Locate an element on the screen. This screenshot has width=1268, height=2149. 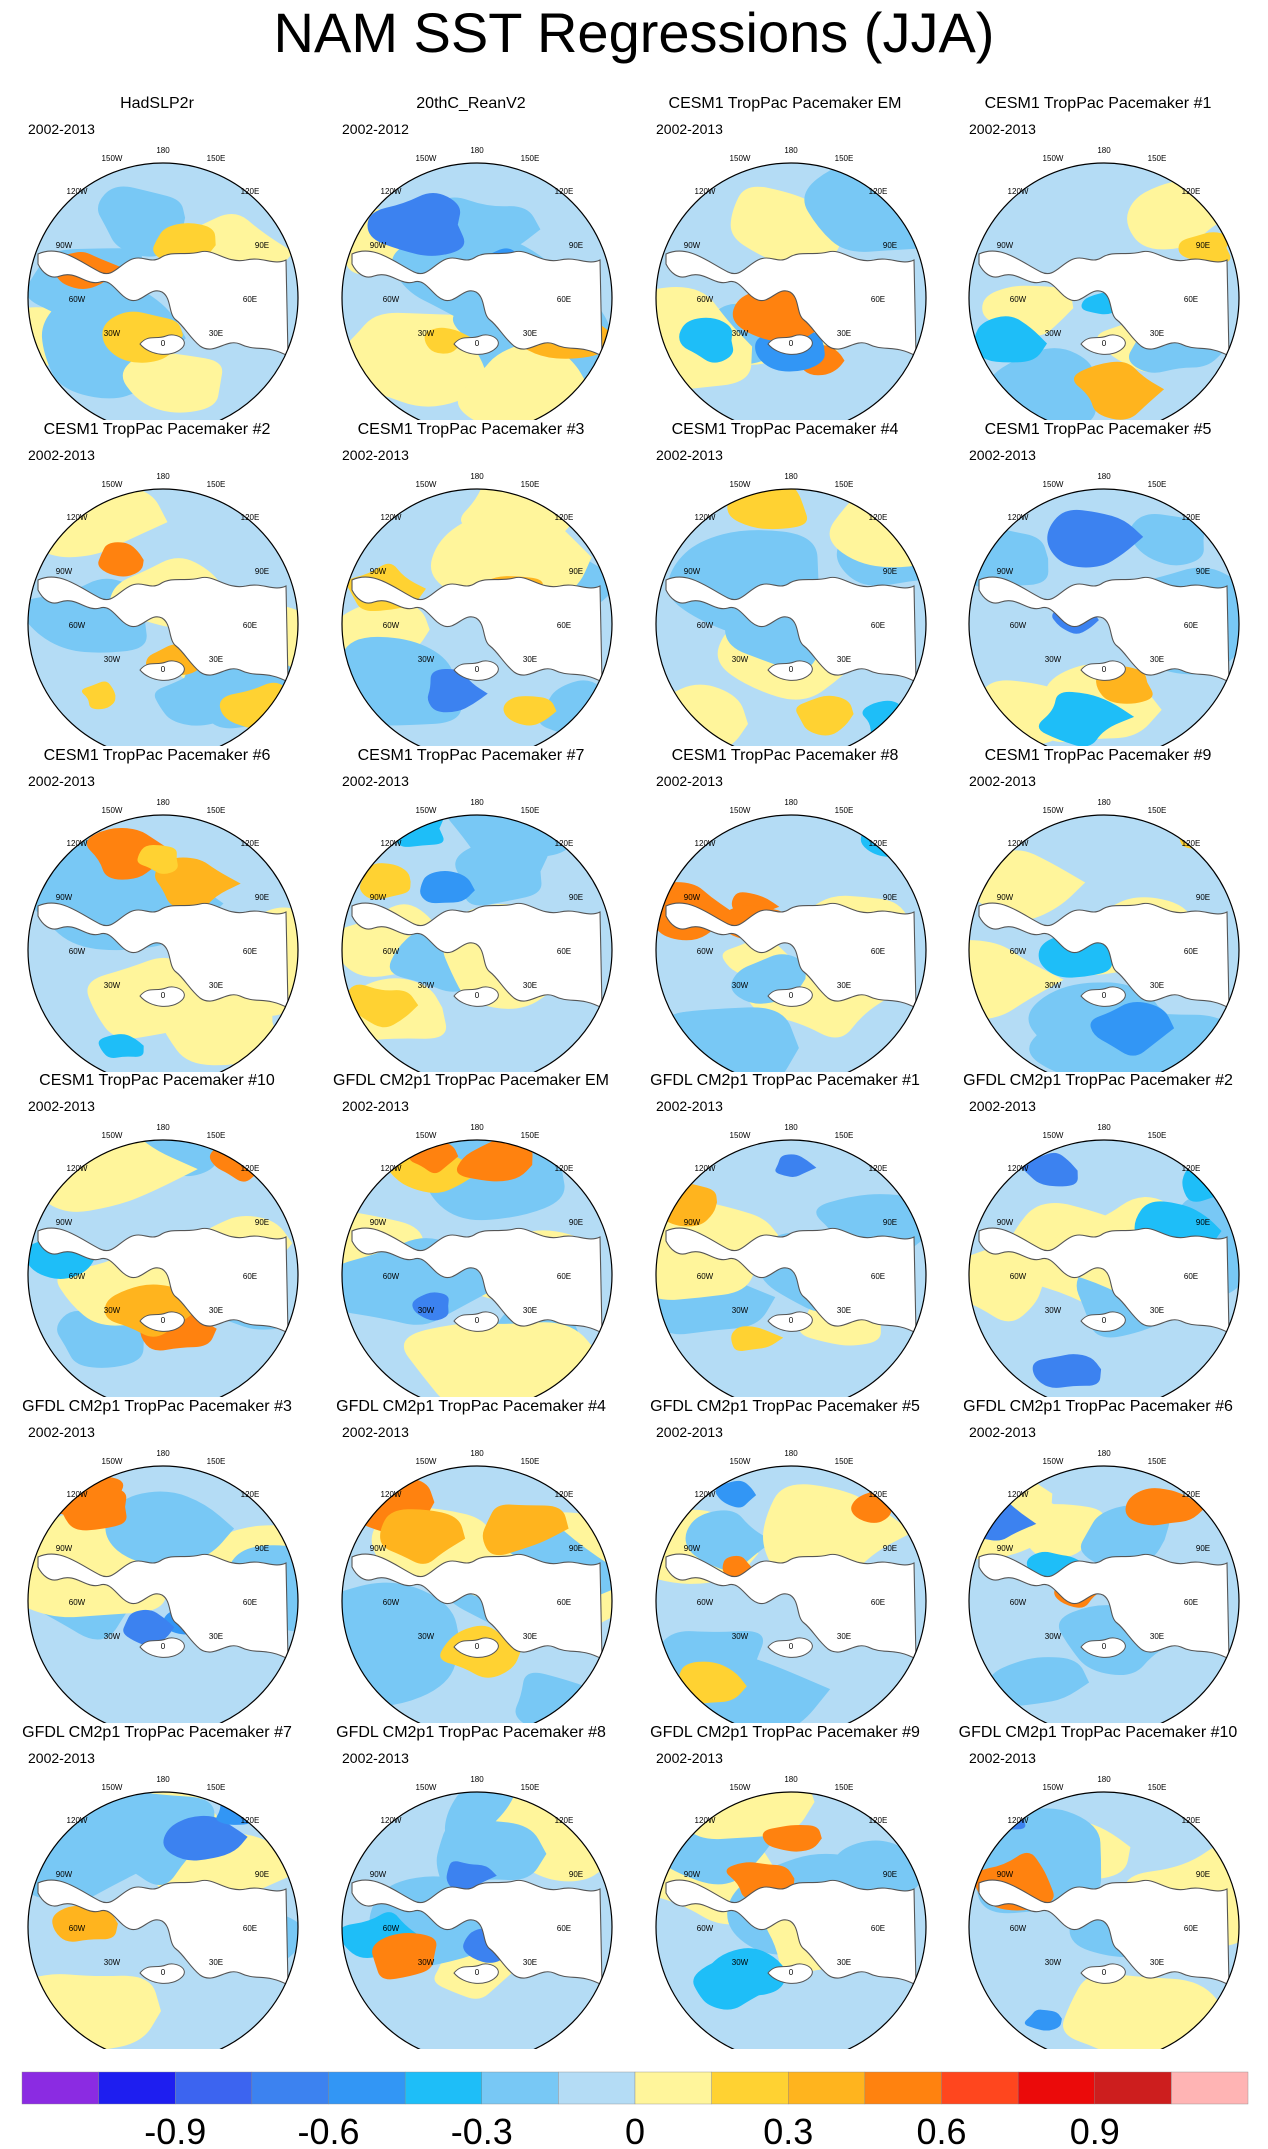
colorbar-tick-label: -0.6 is located at coordinates (328, 2130).